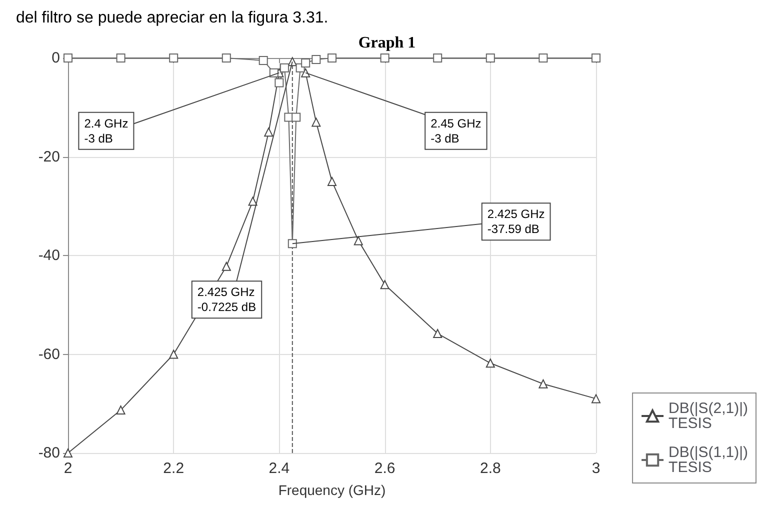 The width and height of the screenshot is (774, 521). What do you see at coordinates (49, 157) in the screenshot?
I see `y-tick-label: -20` at bounding box center [49, 157].